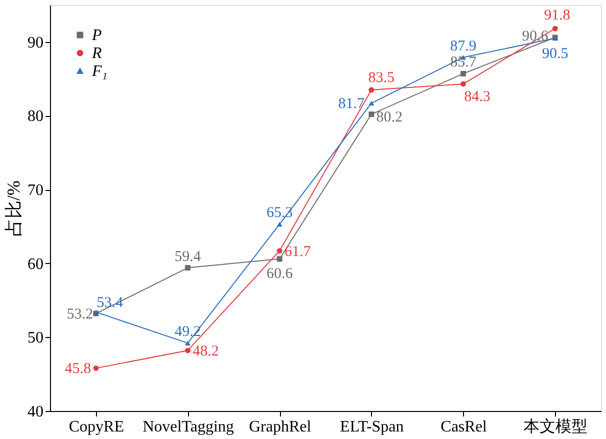 The width and height of the screenshot is (606, 439). What do you see at coordinates (78, 369) in the screenshot?
I see `data-label: 45.8` at bounding box center [78, 369].